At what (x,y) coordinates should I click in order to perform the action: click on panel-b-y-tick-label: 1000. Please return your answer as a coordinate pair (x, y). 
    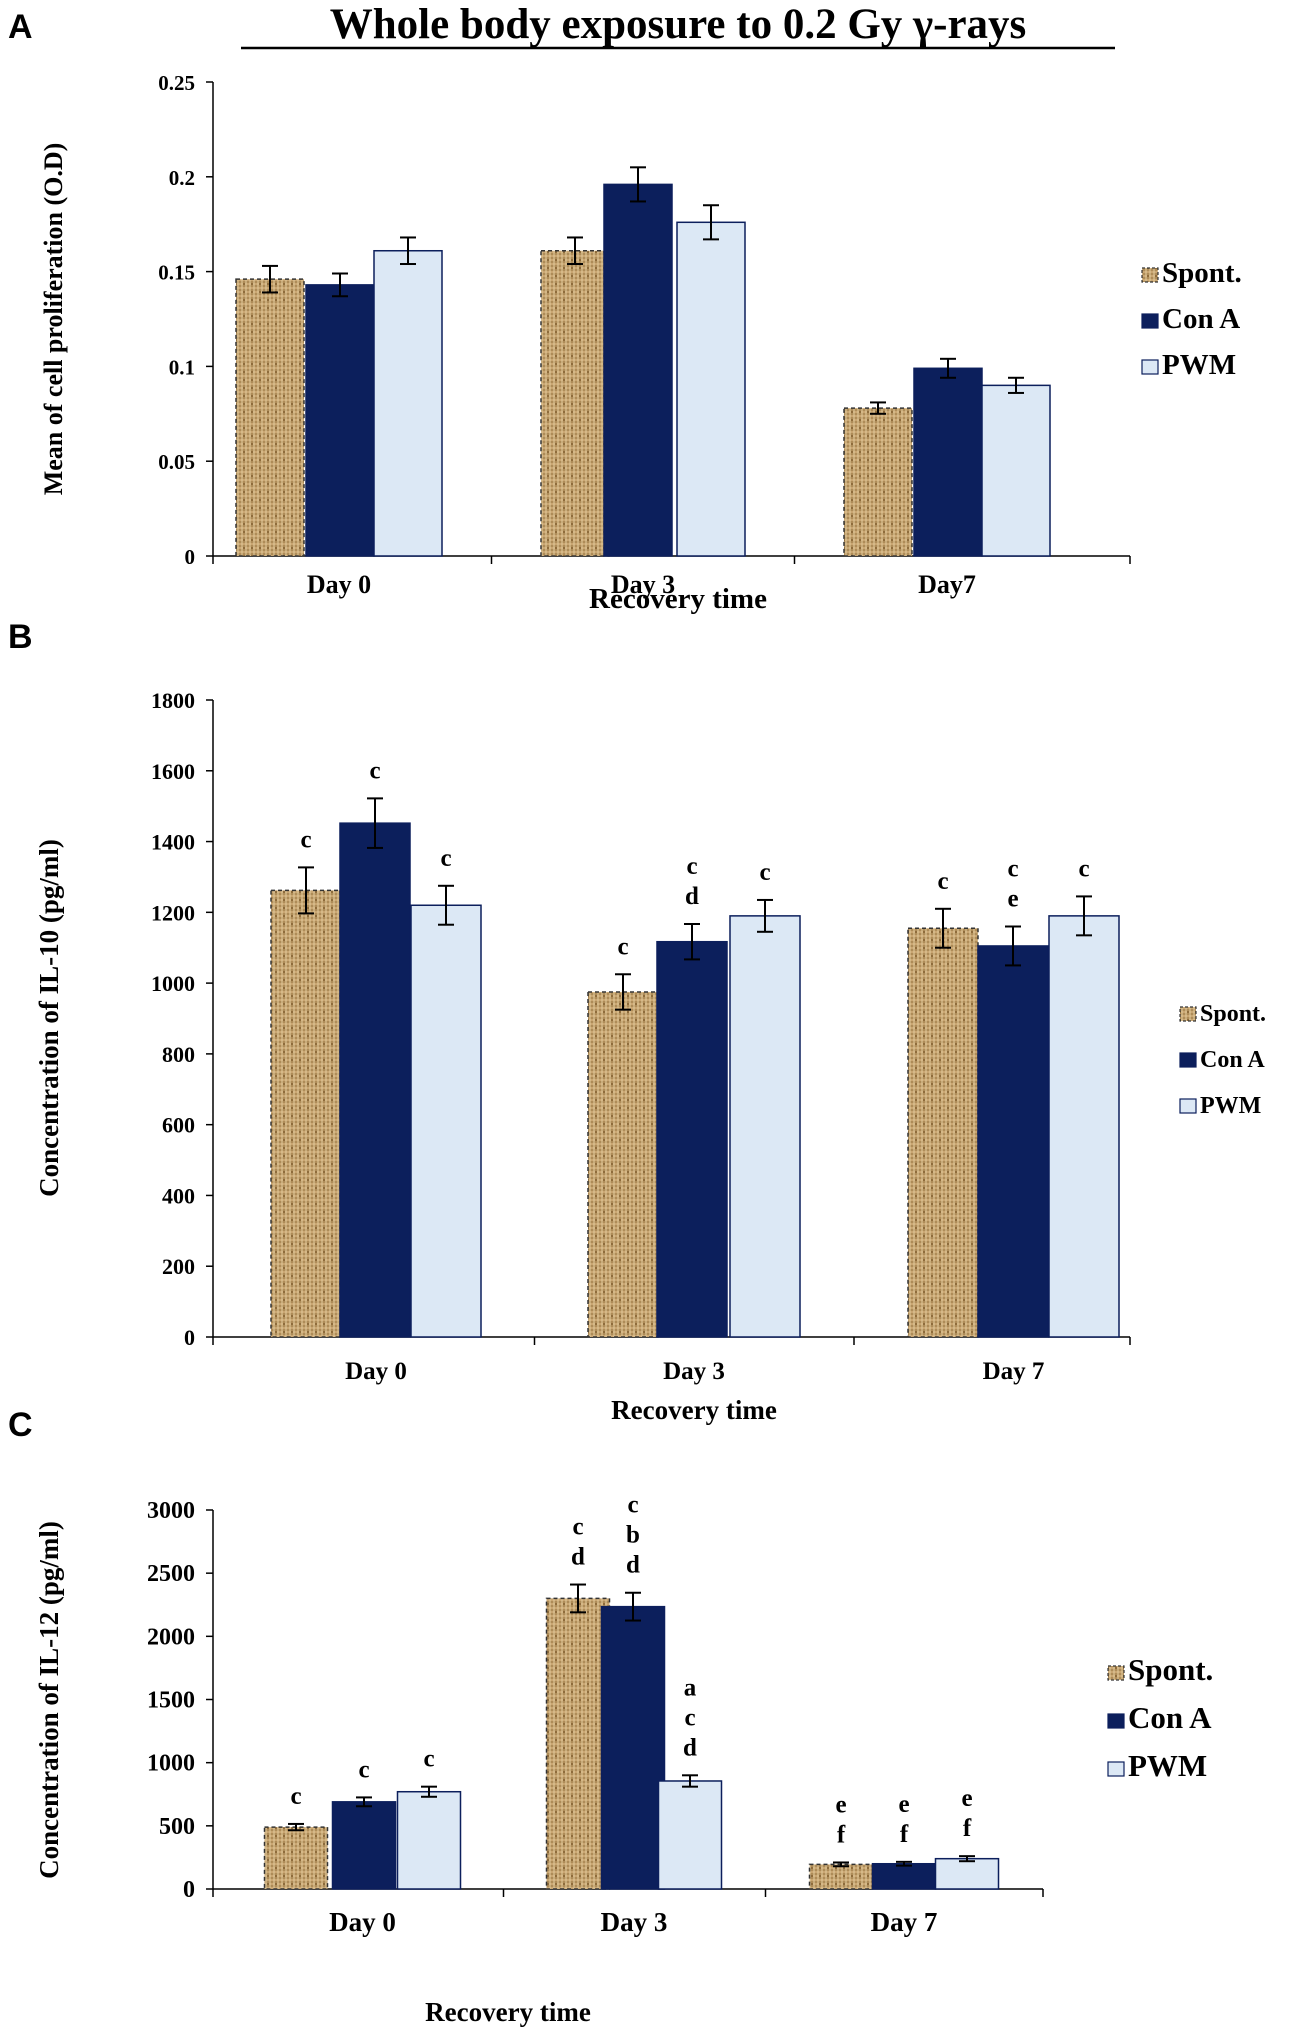
    Looking at the image, I should click on (173, 983).